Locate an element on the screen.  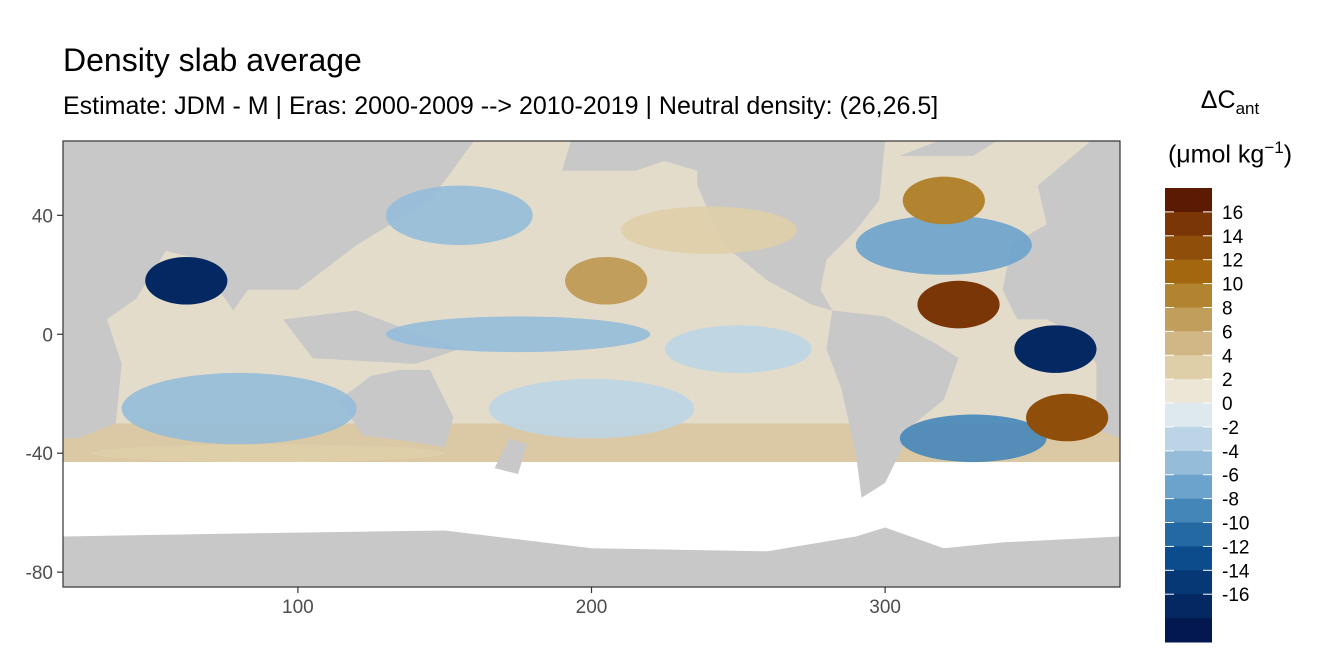
legend-title-line1: ΔCant is located at coordinates (1230, 102).